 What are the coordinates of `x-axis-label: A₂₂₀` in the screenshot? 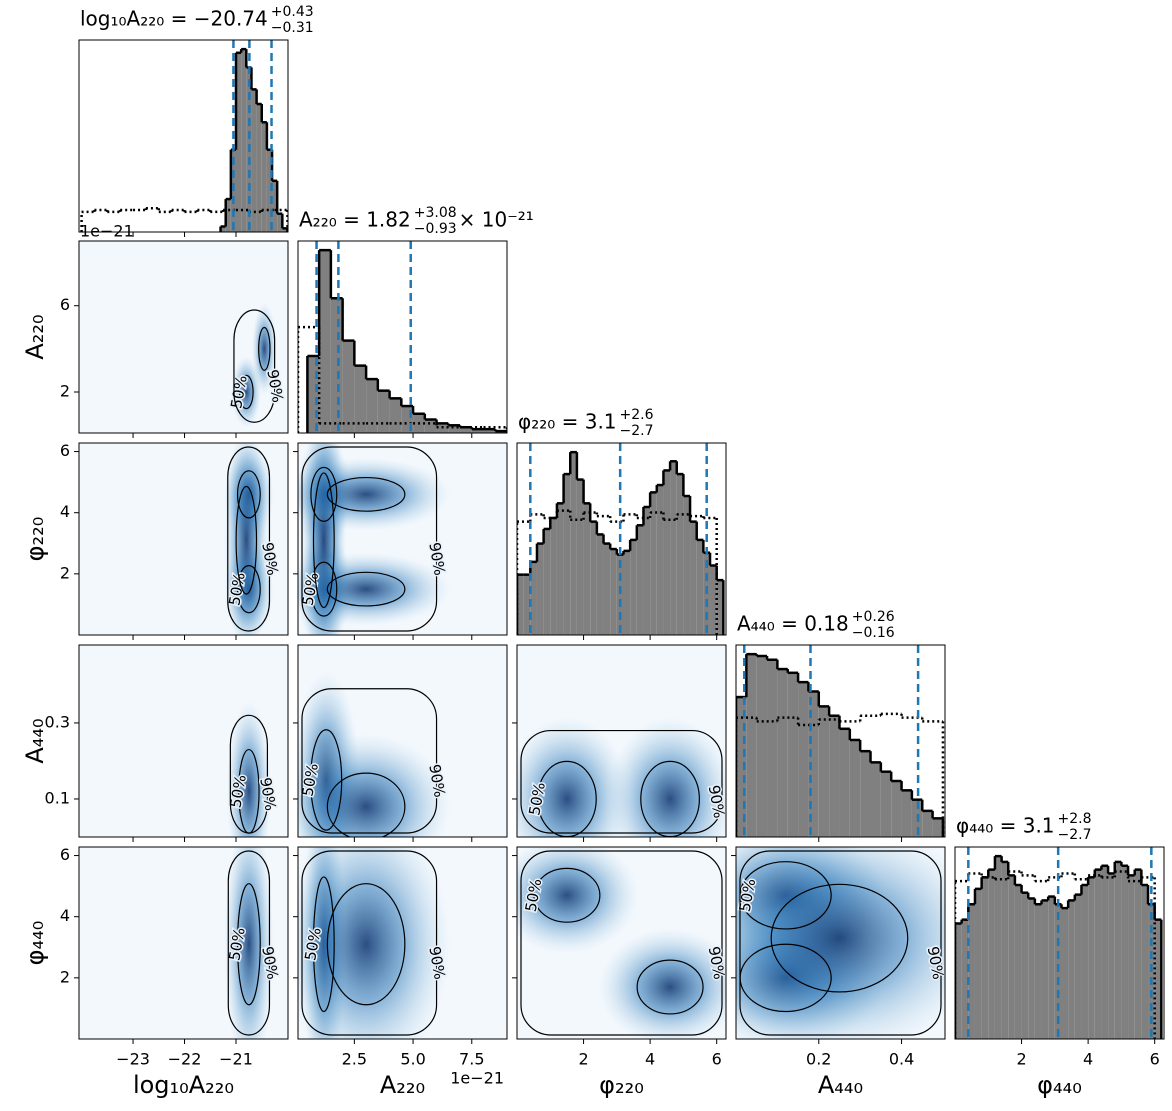 It's located at (402, 1085).